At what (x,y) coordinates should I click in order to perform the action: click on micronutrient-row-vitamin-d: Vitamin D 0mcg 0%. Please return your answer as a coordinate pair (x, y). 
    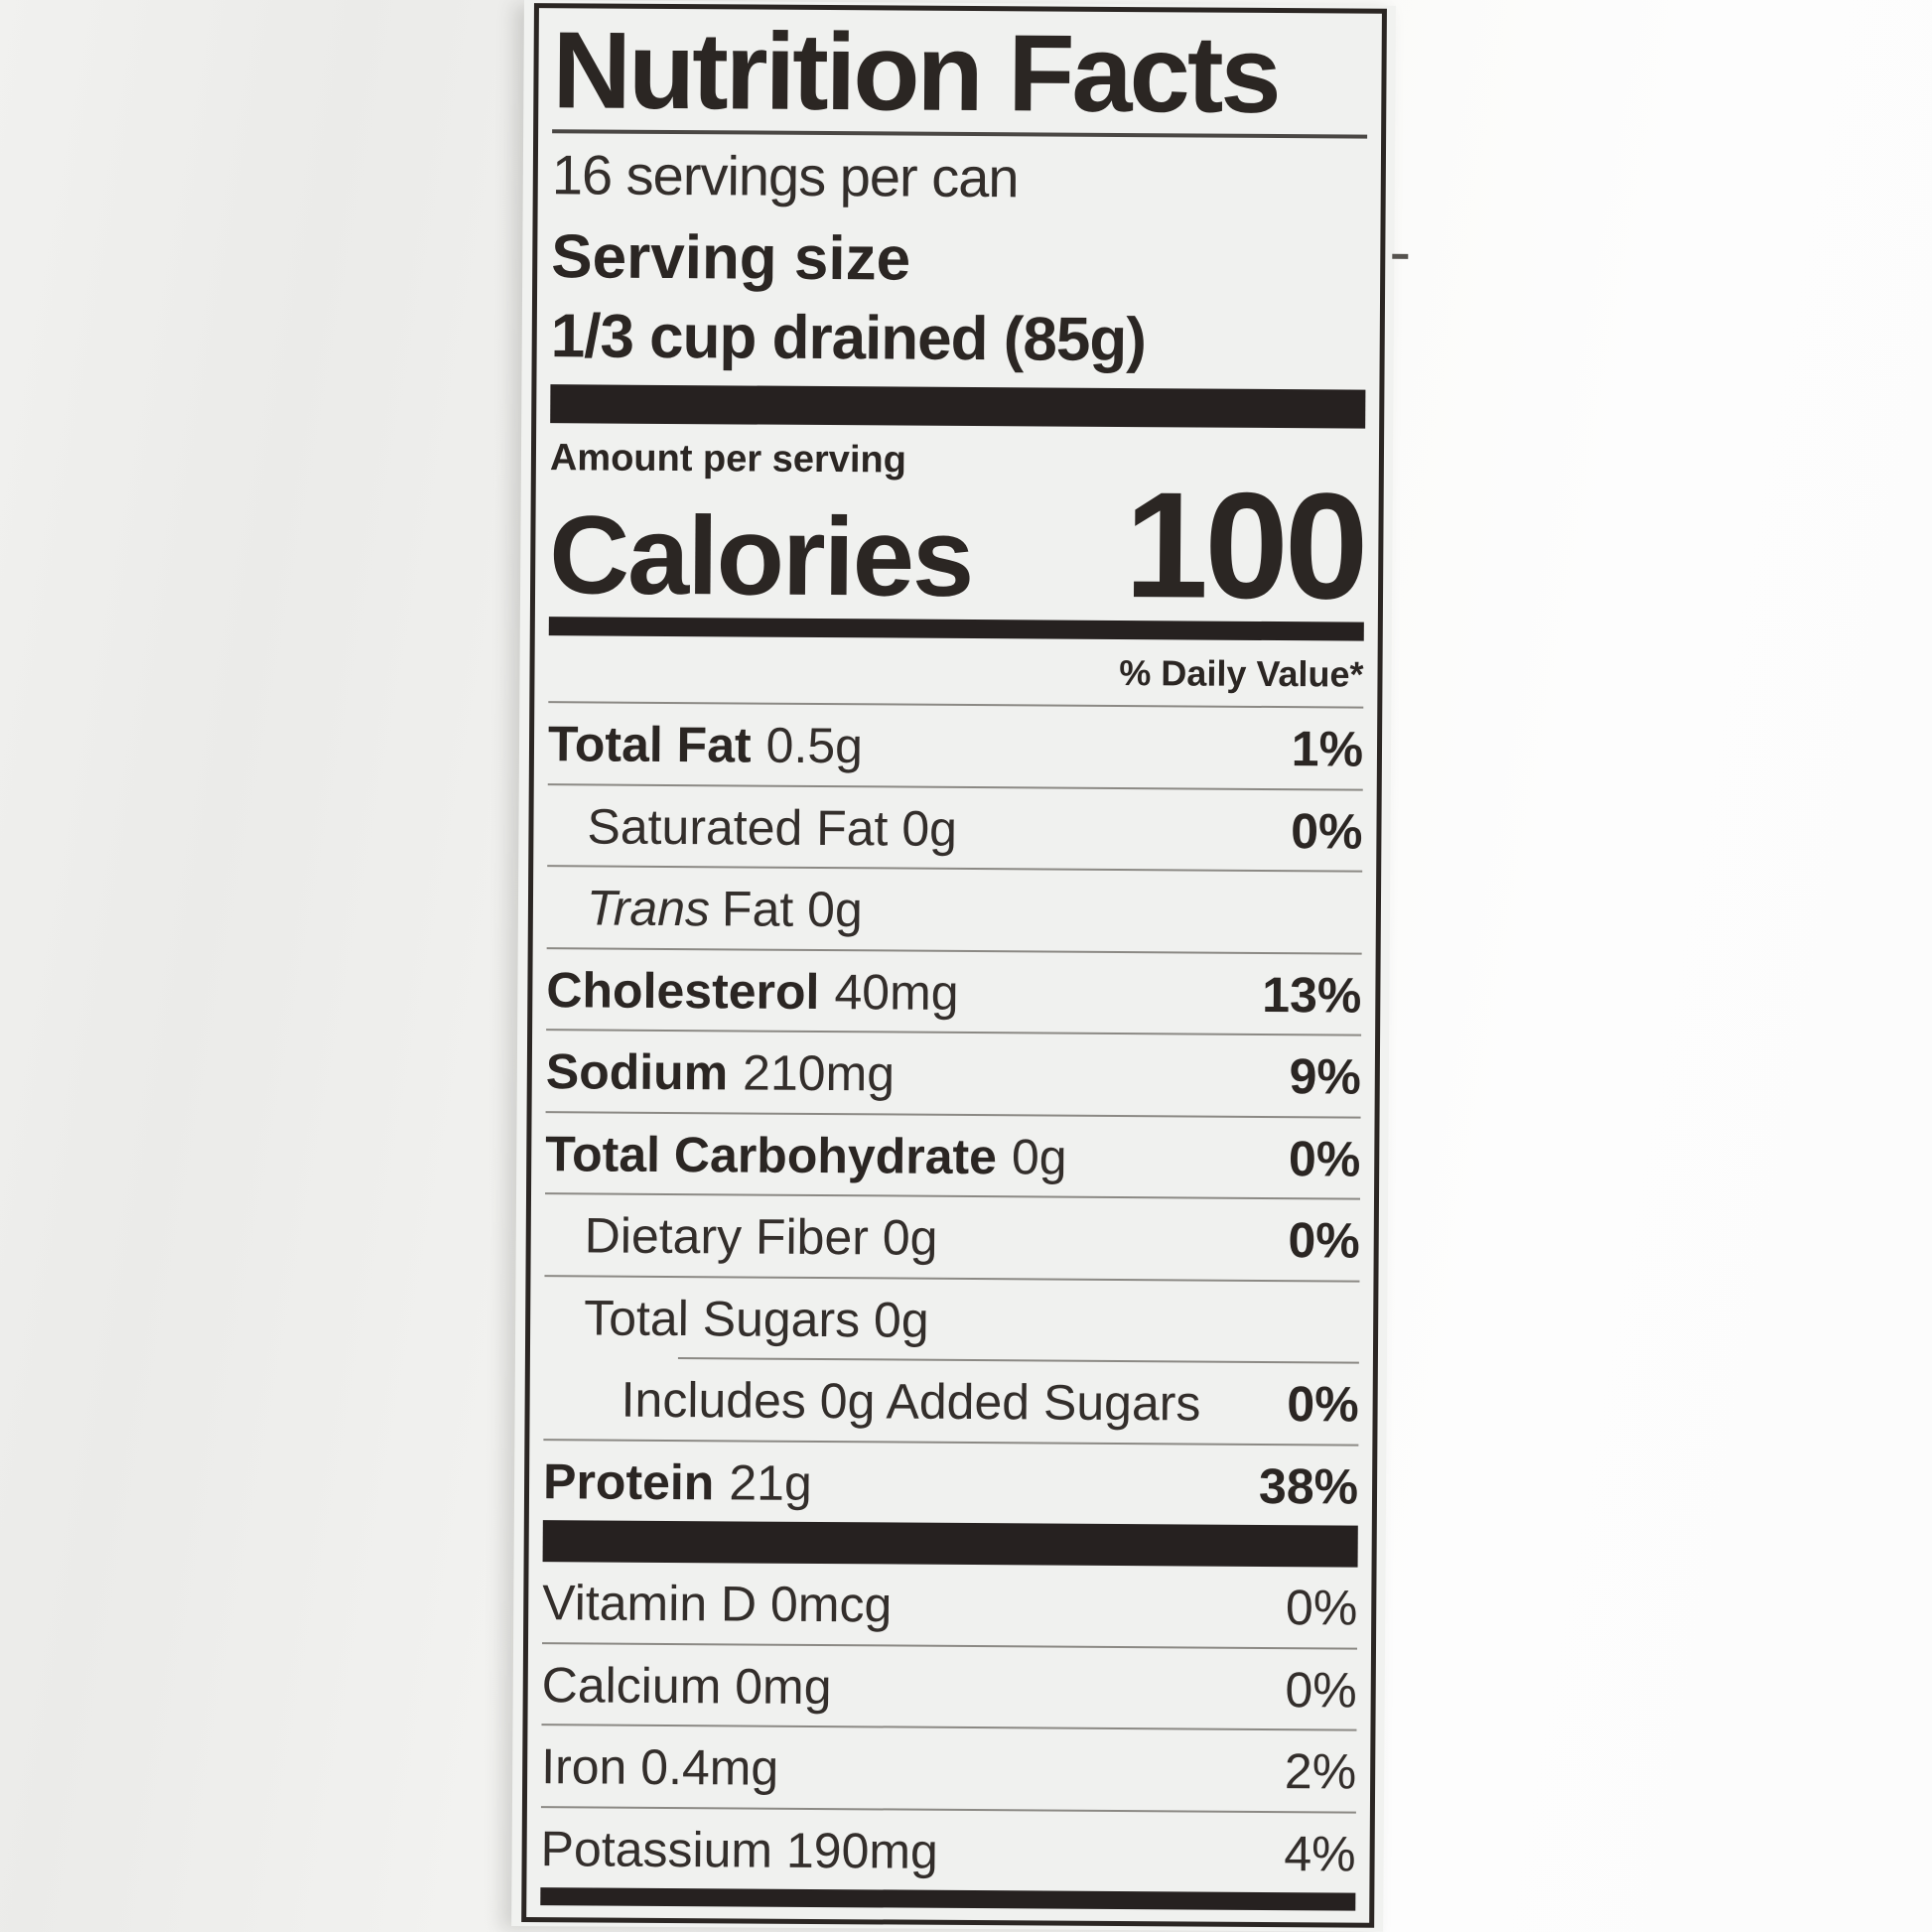
    Looking at the image, I should click on (950, 1605).